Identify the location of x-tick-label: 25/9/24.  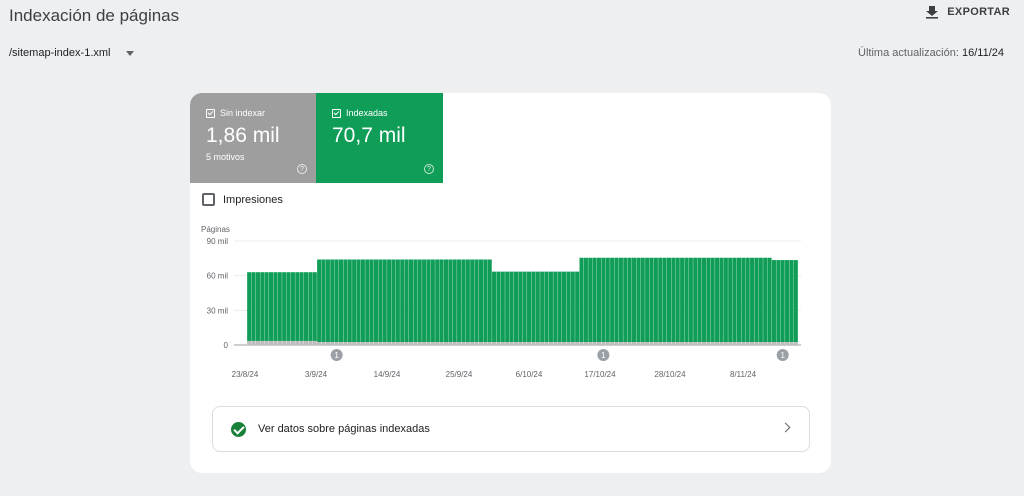
(459, 374).